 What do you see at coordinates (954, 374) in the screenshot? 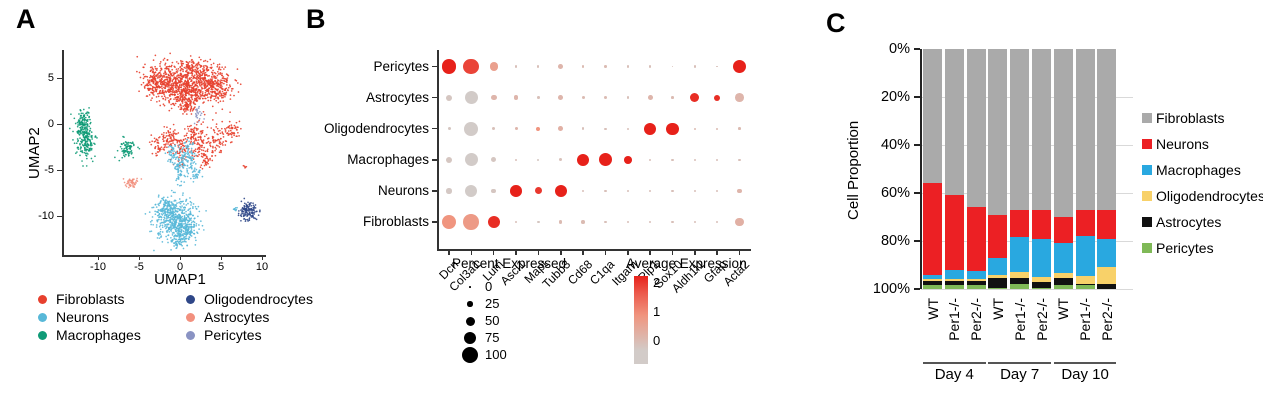
I see `day-group-label: Day 4` at bounding box center [954, 374].